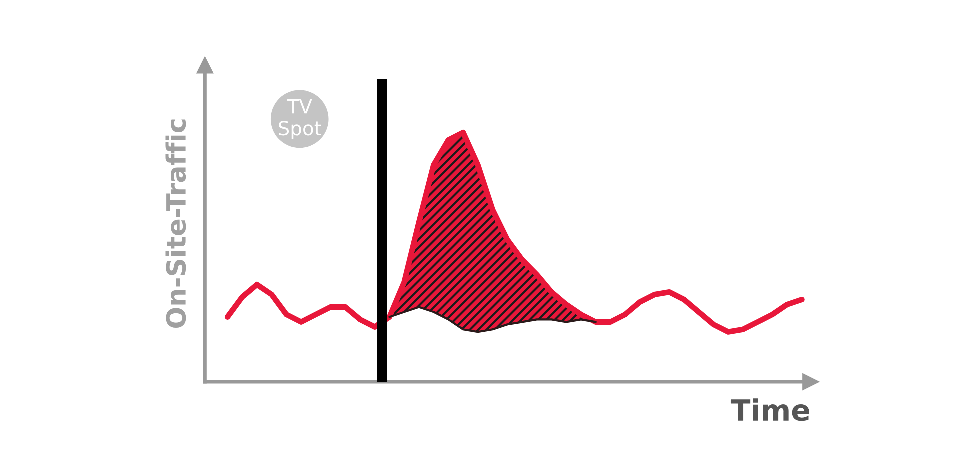  What do you see at coordinates (176, 224) in the screenshot?
I see `y-axis-title: On-Site-Traffic` at bounding box center [176, 224].